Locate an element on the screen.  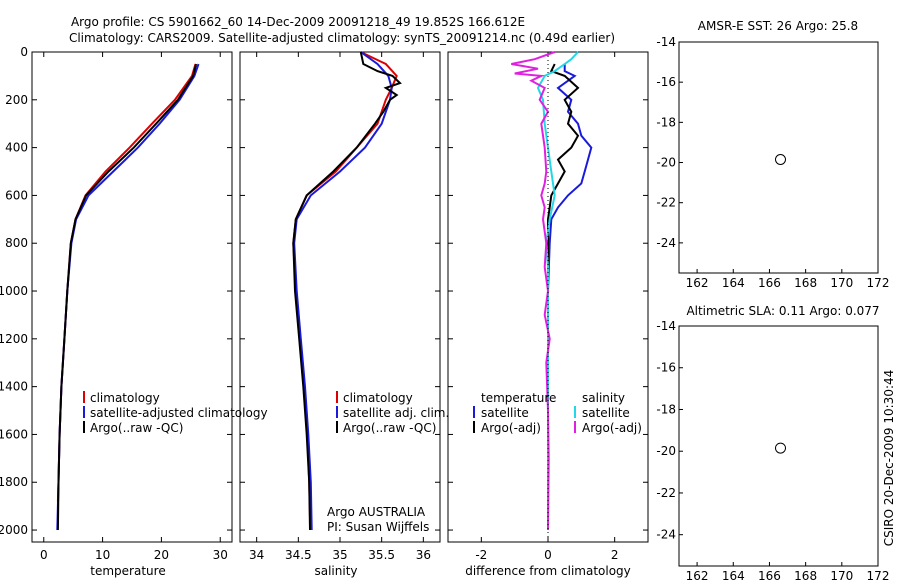
series-line-salinity-argo-adj is located at coordinates (533, 291).